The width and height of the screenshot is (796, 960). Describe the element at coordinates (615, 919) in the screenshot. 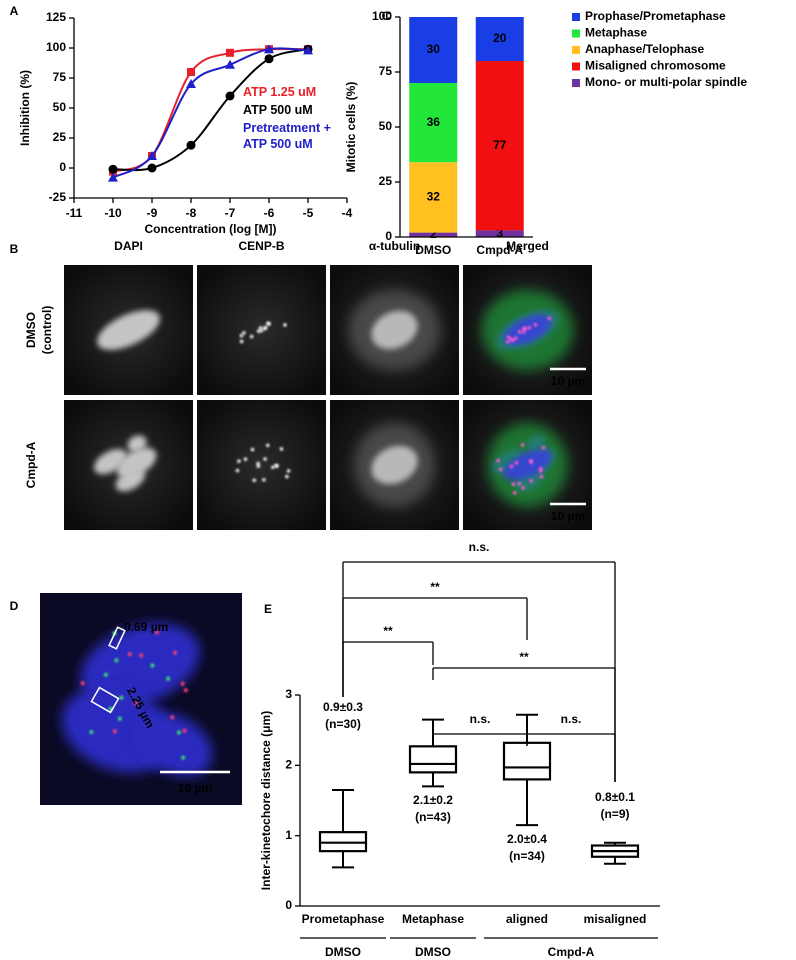

I see `x-tick-label: misaligned` at that location.